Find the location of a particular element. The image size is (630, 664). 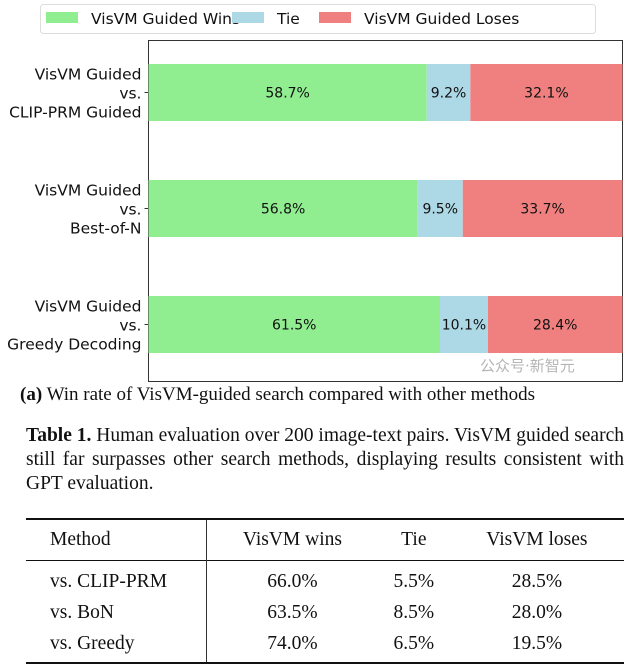

legend-label: VisVM Guided Wins is located at coordinates (165, 19).